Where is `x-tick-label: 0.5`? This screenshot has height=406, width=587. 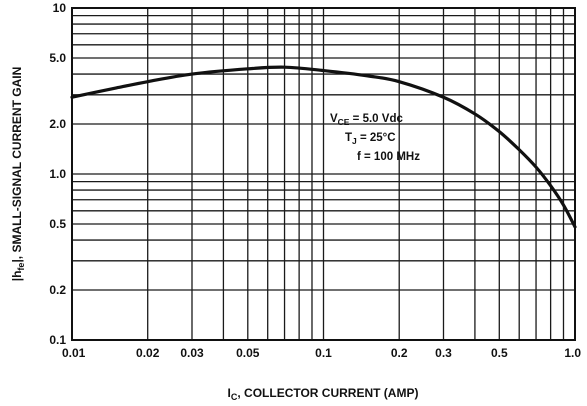 x-tick-label: 0.5 is located at coordinates (499, 353).